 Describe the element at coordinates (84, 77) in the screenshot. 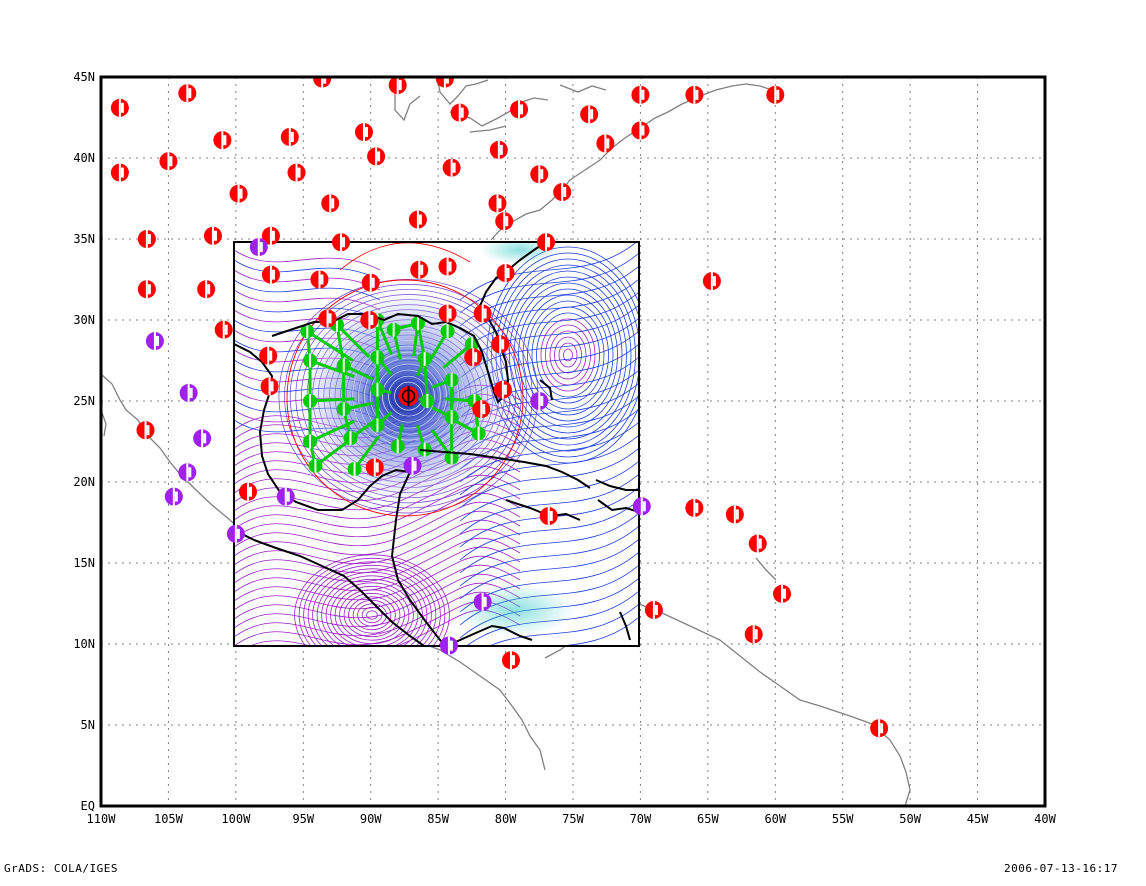

I see `y-tick-label: 45N` at that location.